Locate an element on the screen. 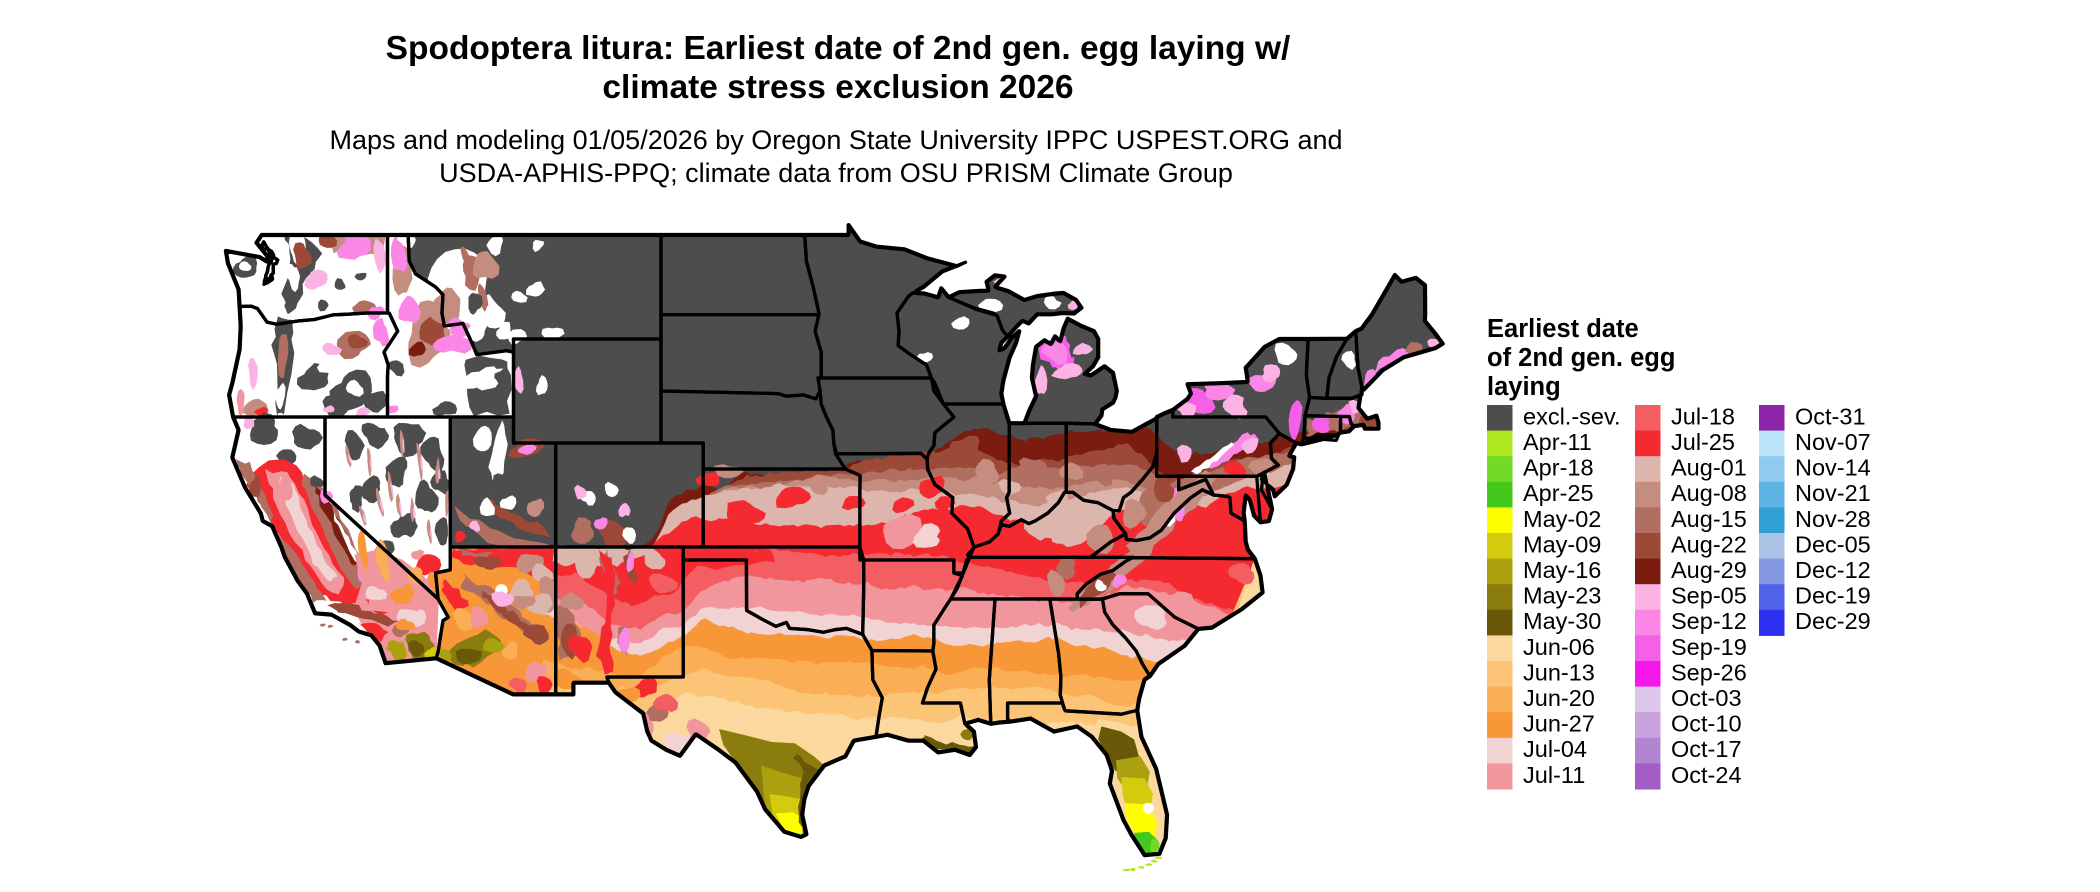  svg-text: Nov-07 is located at coordinates (1833, 442).